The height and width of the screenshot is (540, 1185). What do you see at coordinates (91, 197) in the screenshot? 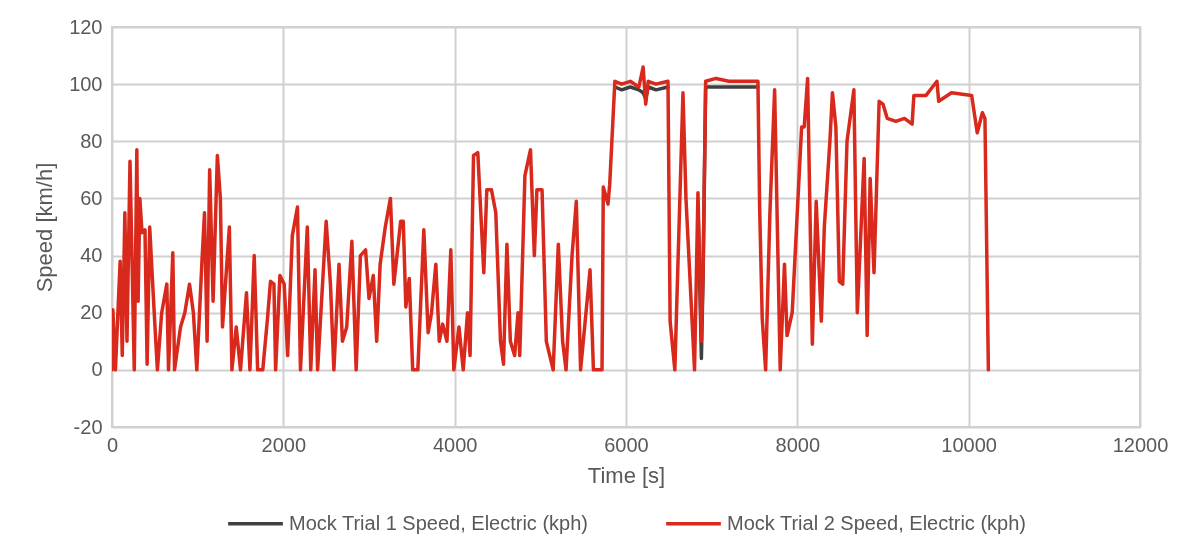
I see `y-tick-label: 60` at bounding box center [91, 197].